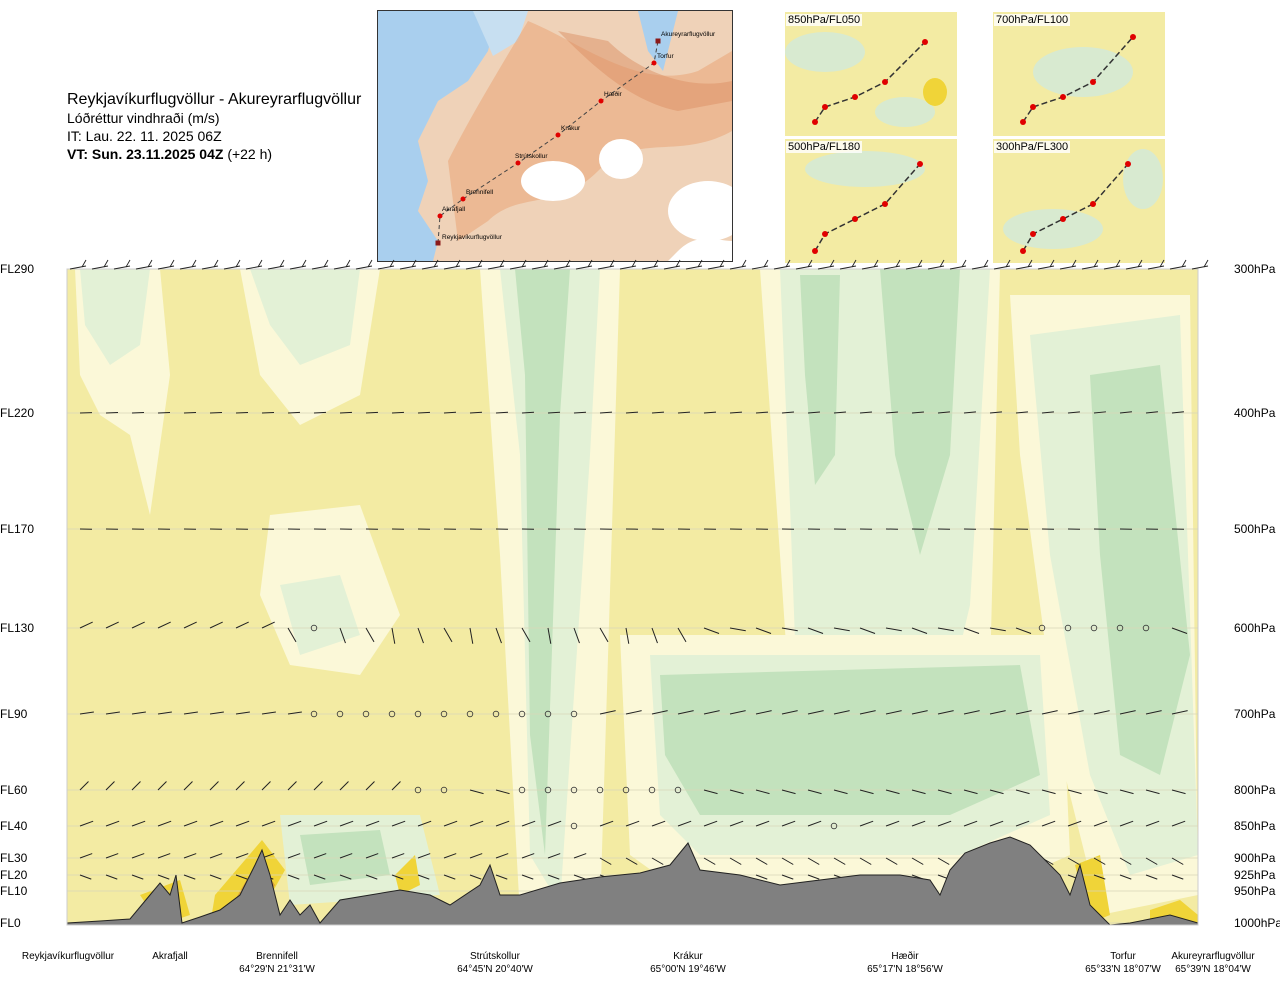 The image size is (1280, 981). What do you see at coordinates (68, 956) in the screenshot?
I see `location-name: Reykjavíkurflugvöllur` at bounding box center [68, 956].